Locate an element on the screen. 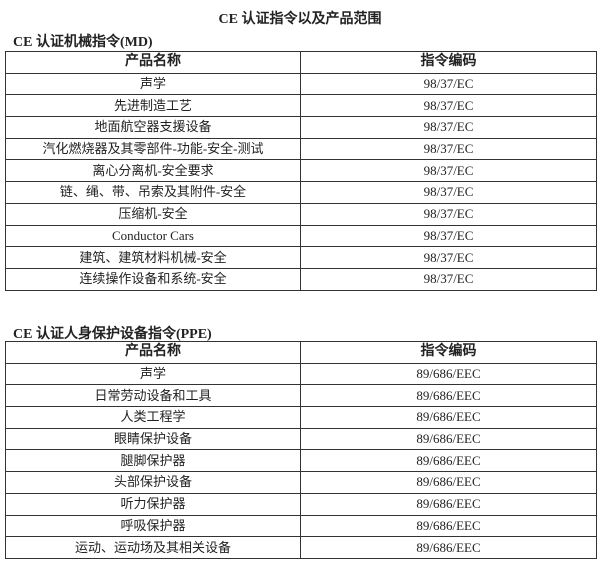 This screenshot has height=569, width=600. product-name-cell: 地面航空器支援设备 is located at coordinates (153, 127).